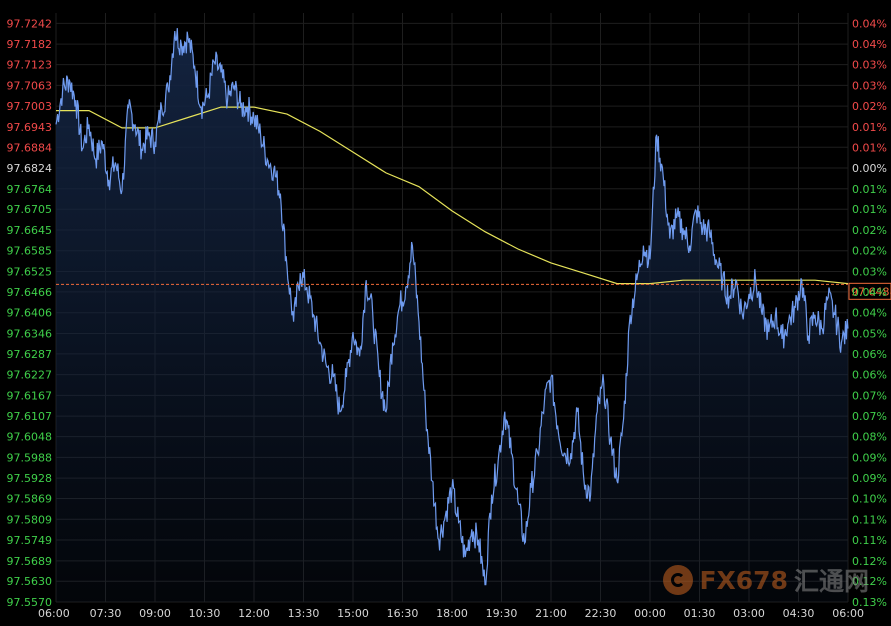 Image resolution: width=891 pixels, height=626 pixels. What do you see at coordinates (106, 613) in the screenshot?
I see `x-tick-label: 07:30` at bounding box center [106, 613].